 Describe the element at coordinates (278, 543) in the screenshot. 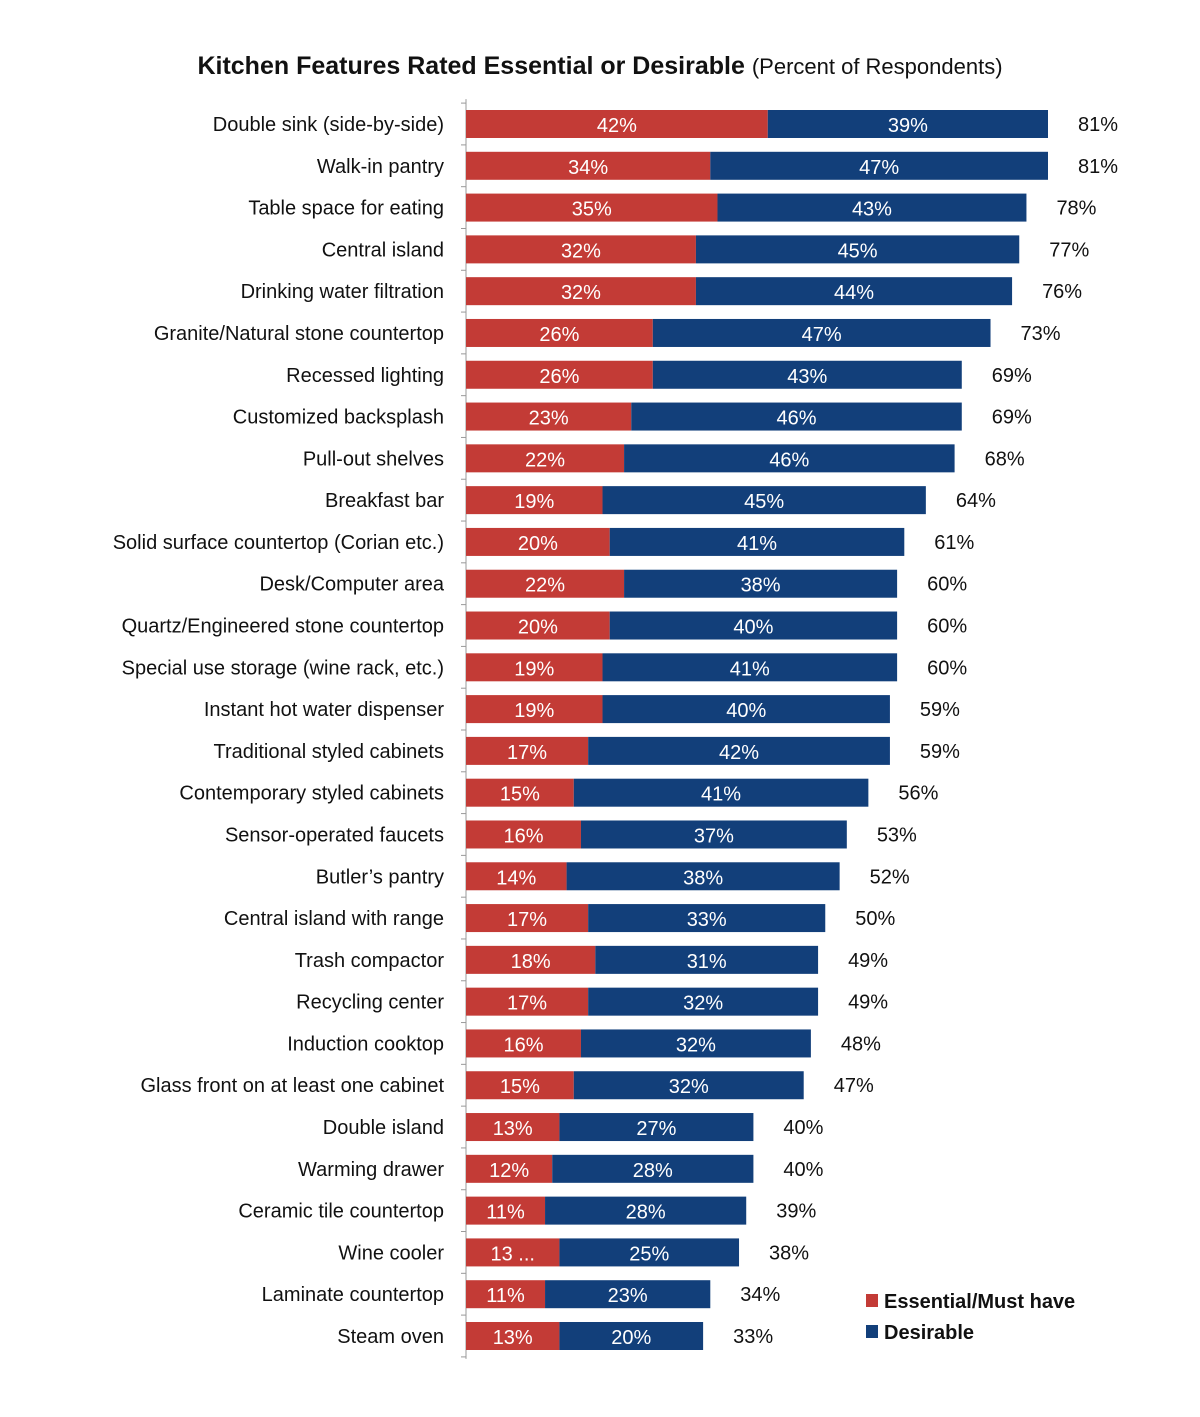

I see `category-label: Solid surface countertop (Corian etc.)` at that location.